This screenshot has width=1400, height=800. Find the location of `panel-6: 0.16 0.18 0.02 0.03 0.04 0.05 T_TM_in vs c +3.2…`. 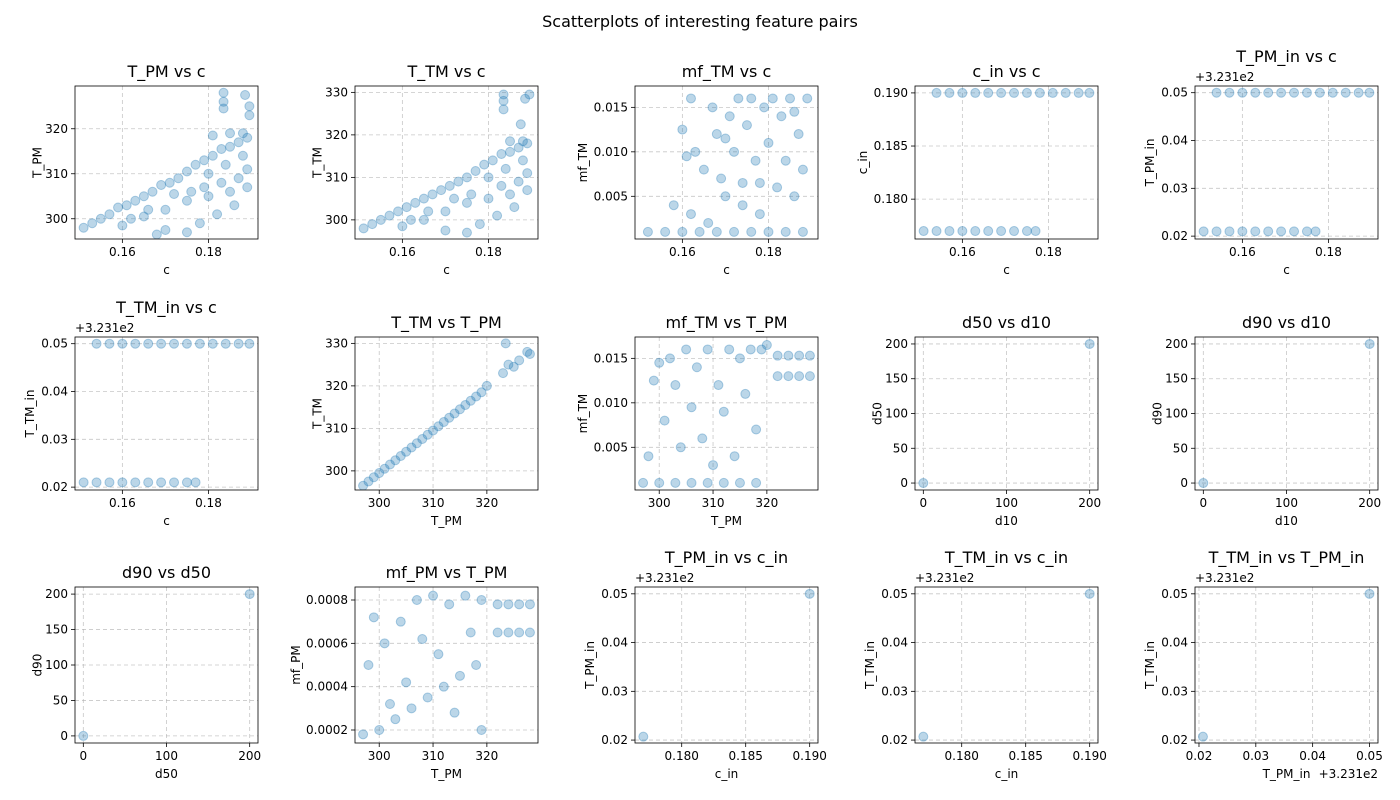

panel-6: 0.16 0.18 0.02 0.03 0.04 0.05 T_TM_in vs c +3.2… is located at coordinates (141, 413).